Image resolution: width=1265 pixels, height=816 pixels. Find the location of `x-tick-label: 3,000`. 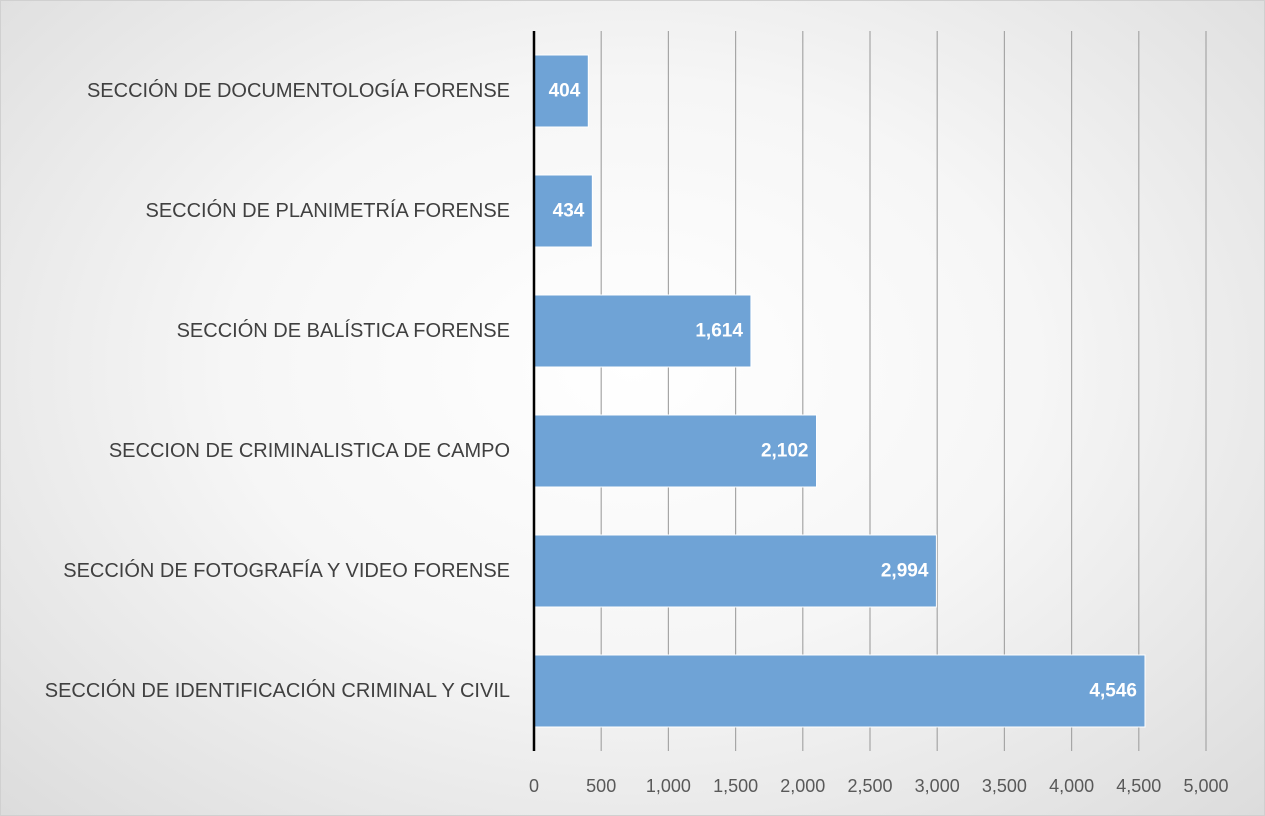

x-tick-label: 3,000 is located at coordinates (937, 786).